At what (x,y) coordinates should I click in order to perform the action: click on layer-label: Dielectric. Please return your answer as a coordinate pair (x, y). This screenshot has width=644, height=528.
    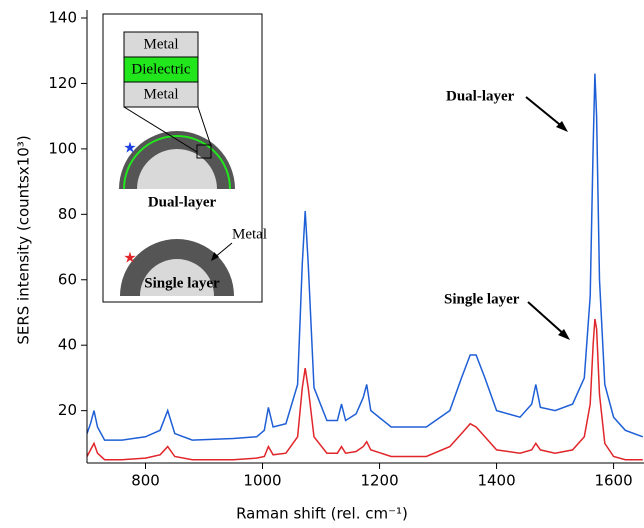
    Looking at the image, I should click on (160, 69).